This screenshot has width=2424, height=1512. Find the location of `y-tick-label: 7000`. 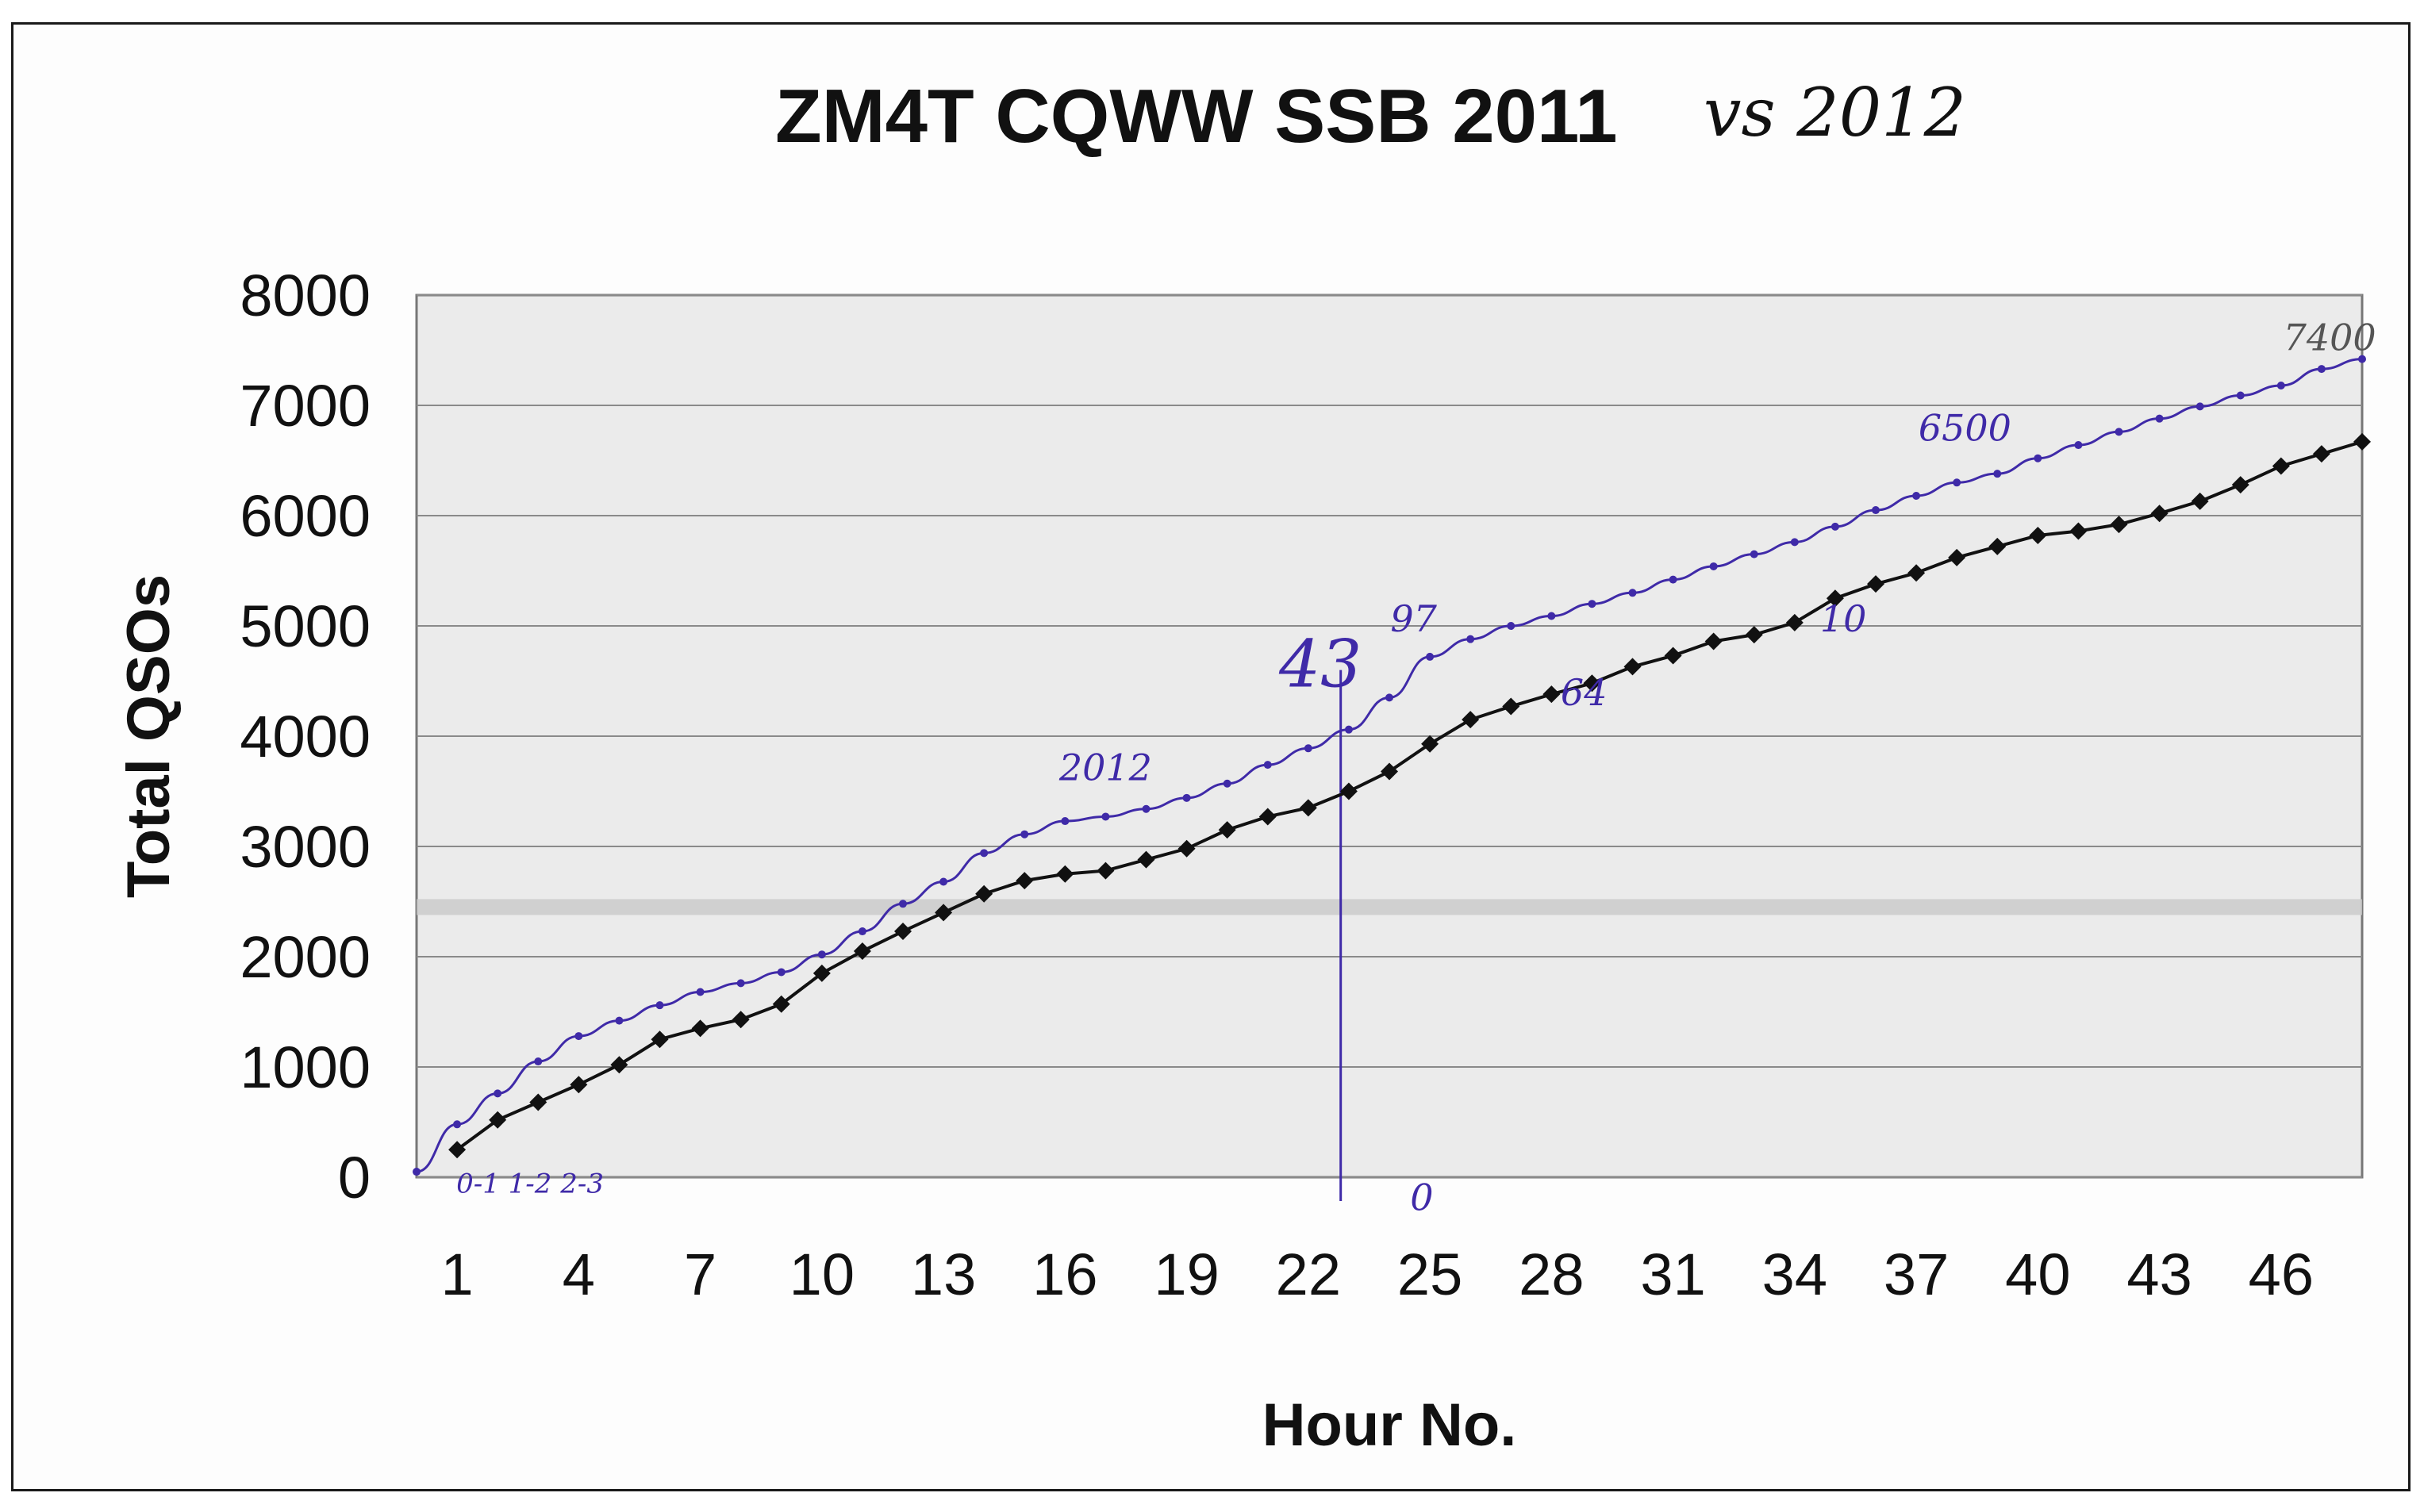

y-tick-label: 7000 is located at coordinates (305, 406).